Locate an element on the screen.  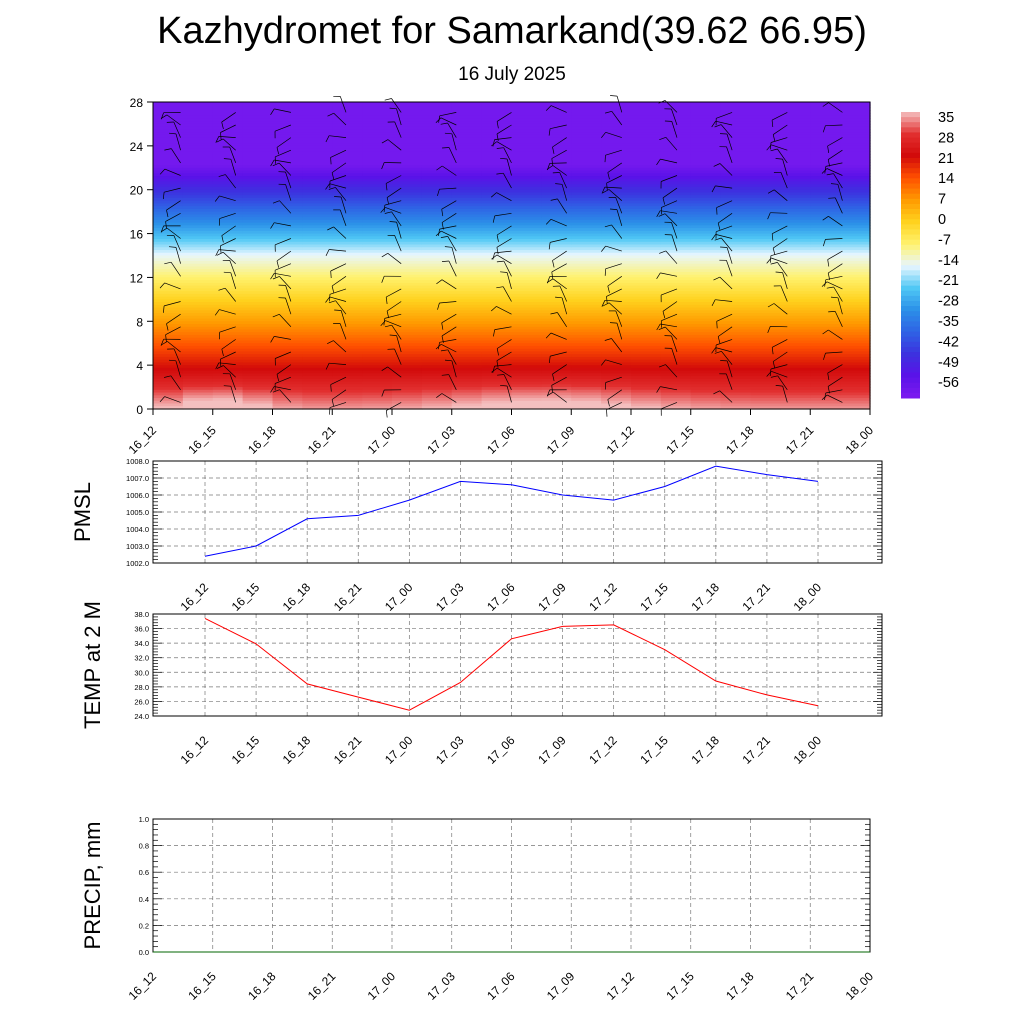
heatmap-xtick-label: 17_15 is located at coordinates (680, 440).